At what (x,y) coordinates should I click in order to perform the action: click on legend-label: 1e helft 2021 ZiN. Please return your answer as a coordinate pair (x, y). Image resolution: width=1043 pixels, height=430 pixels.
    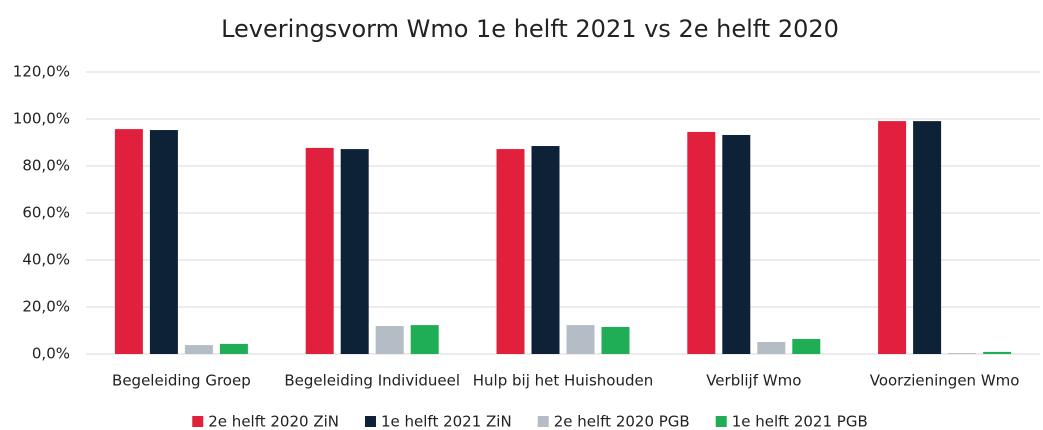
    Looking at the image, I should click on (446, 421).